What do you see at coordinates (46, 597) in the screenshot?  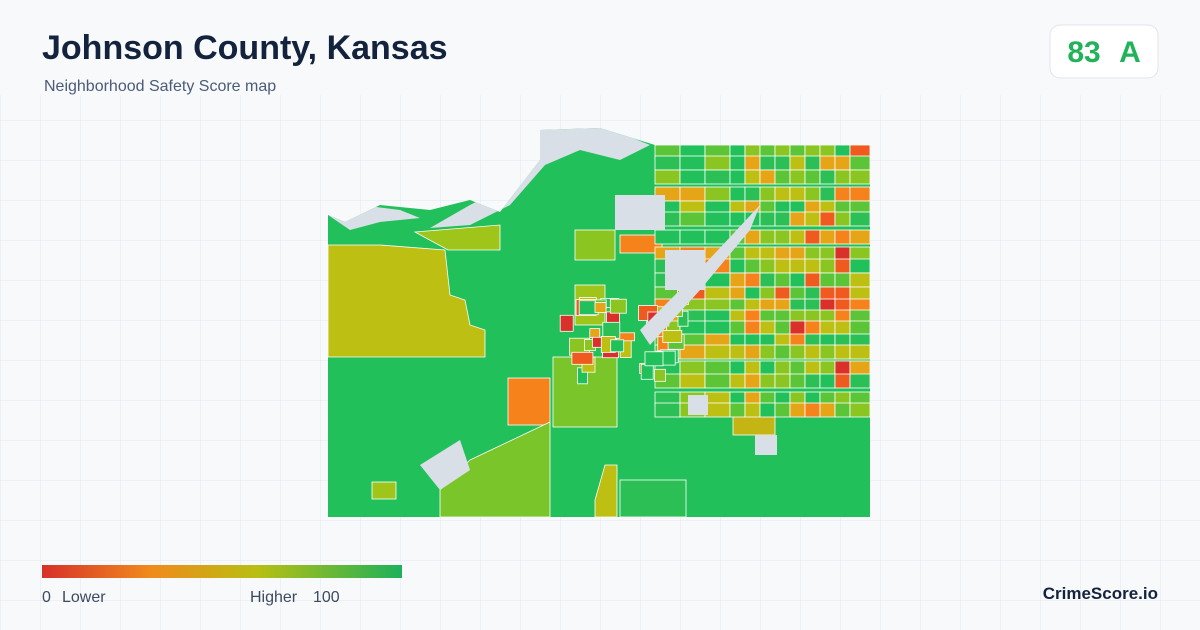 I see `legend-min: 0` at bounding box center [46, 597].